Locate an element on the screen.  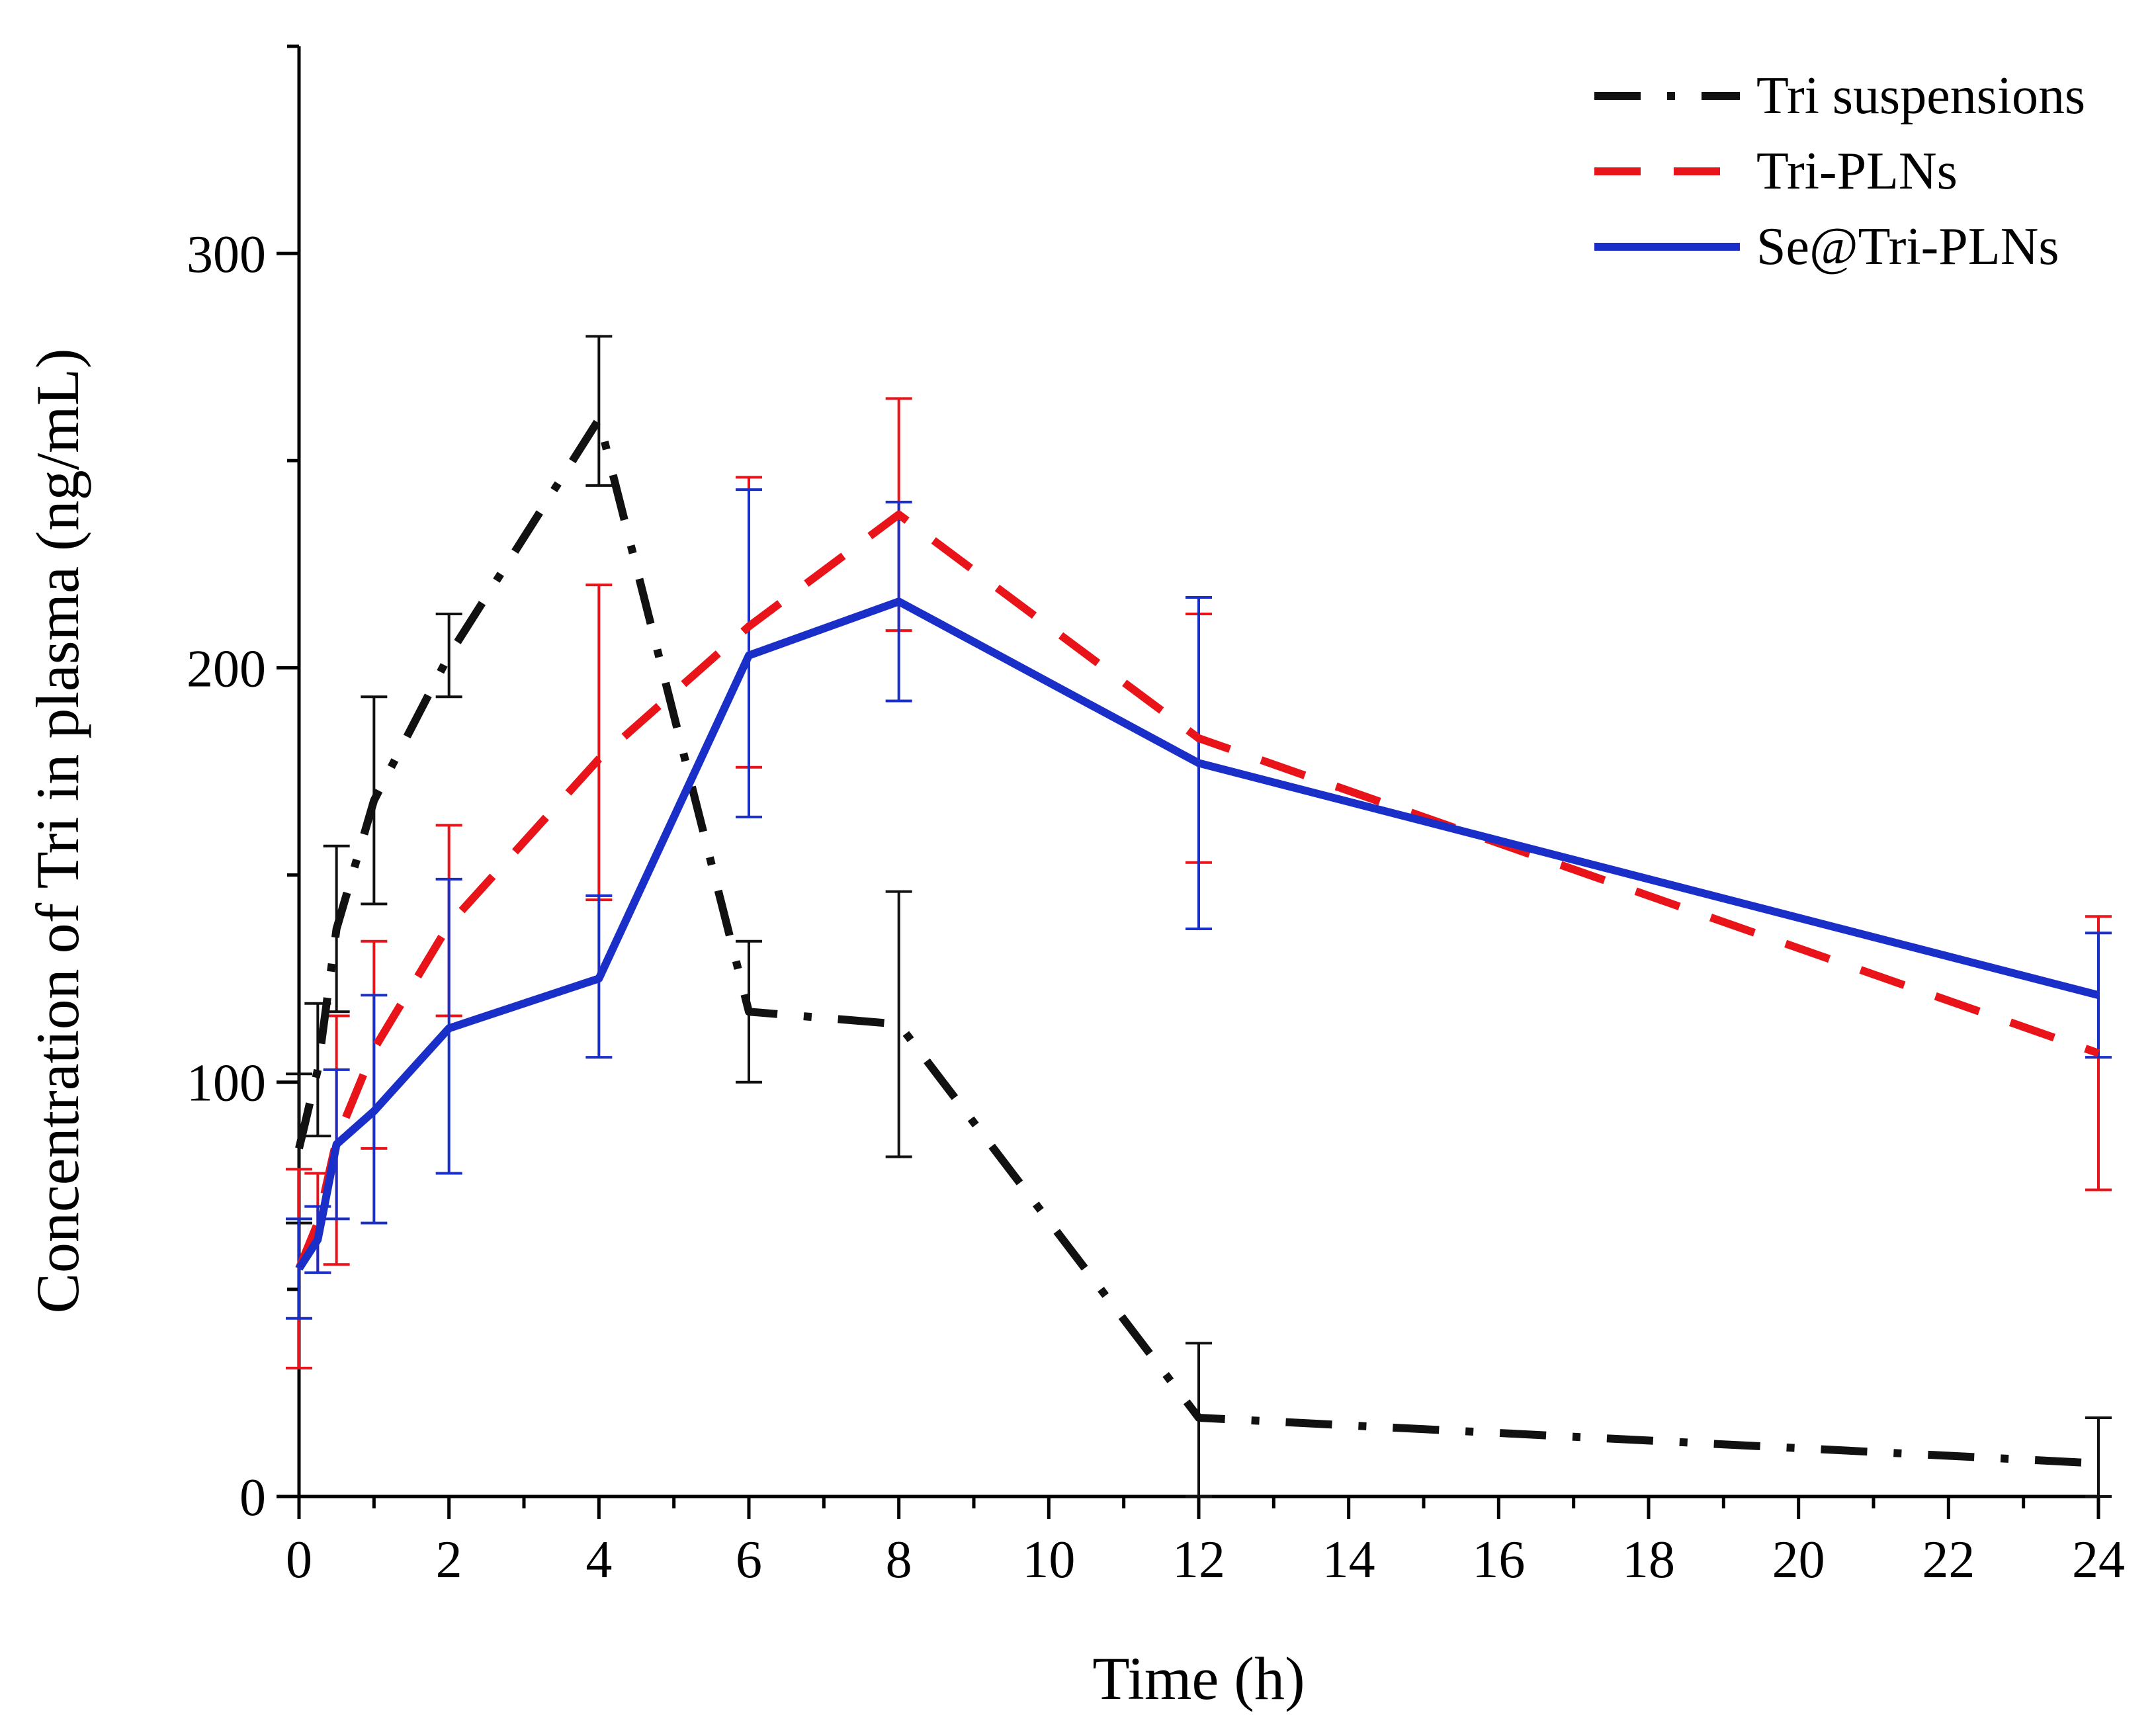
y-tick-label: 0 is located at coordinates (252, 1498).